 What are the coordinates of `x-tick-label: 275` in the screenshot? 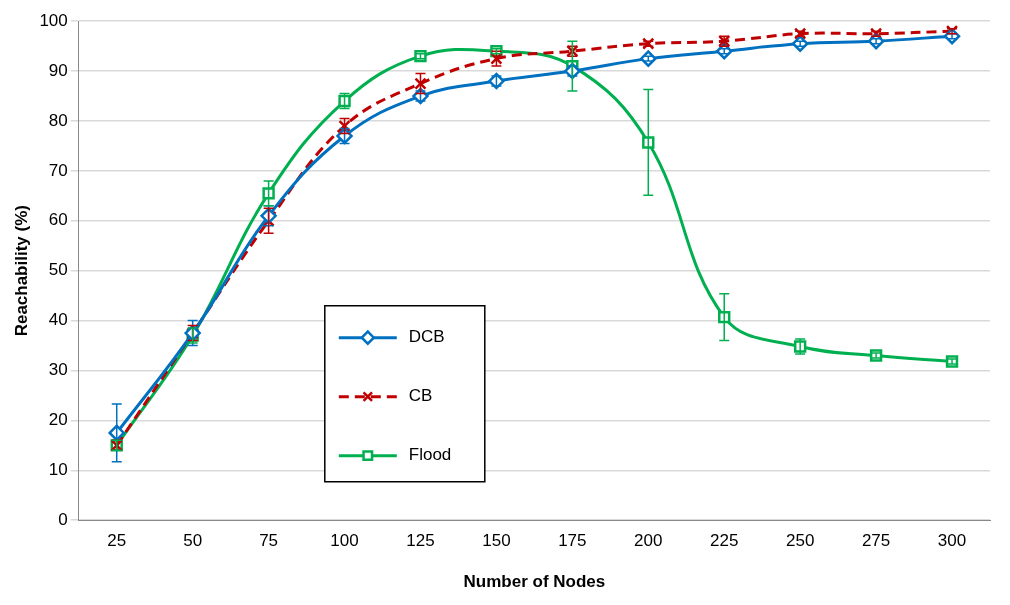 It's located at (876, 541).